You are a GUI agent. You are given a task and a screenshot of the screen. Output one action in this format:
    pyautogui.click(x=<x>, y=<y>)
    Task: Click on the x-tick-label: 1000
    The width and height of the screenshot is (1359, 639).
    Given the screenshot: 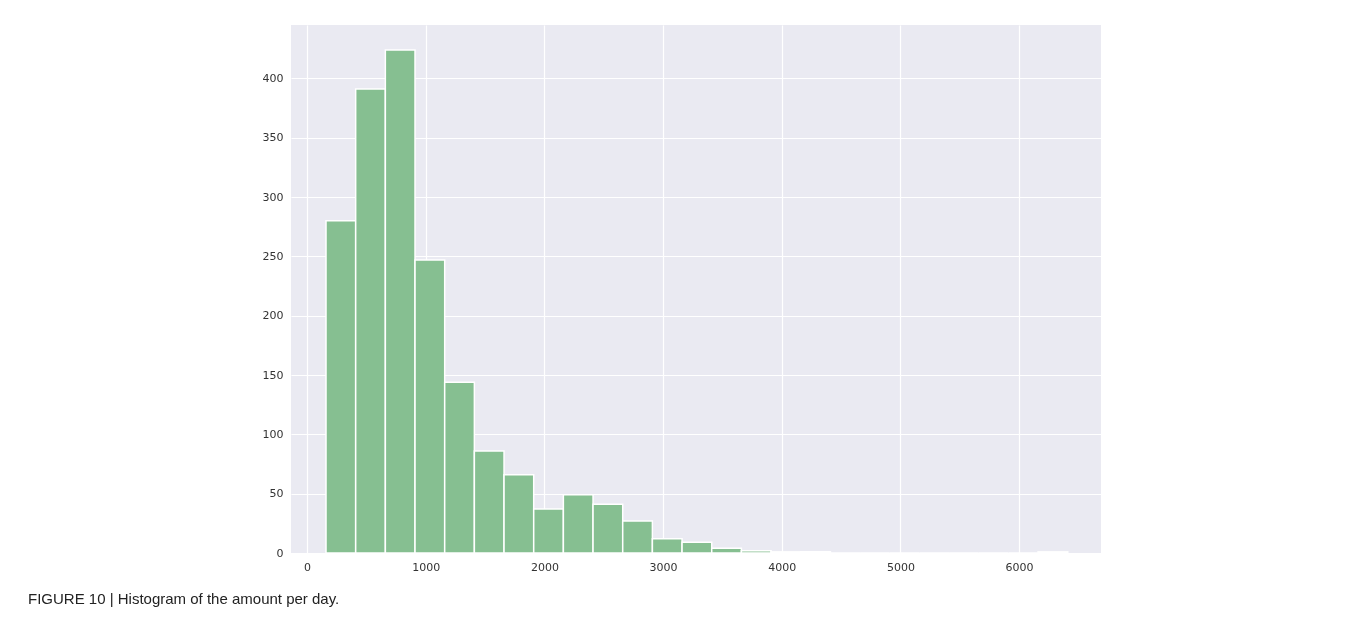 What is the action you would take?
    pyautogui.click(x=426, y=567)
    